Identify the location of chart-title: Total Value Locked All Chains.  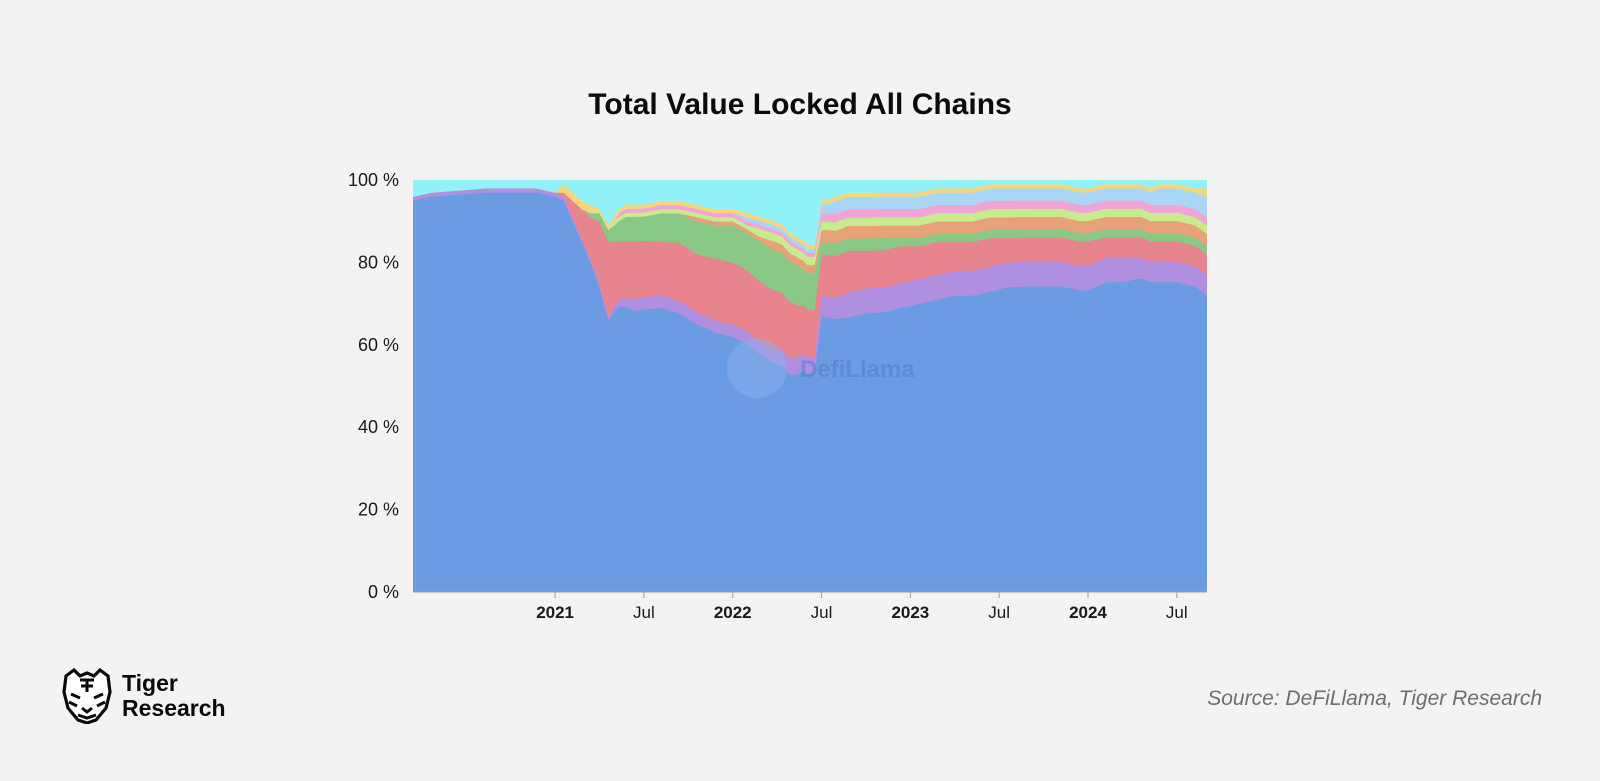
(800, 104).